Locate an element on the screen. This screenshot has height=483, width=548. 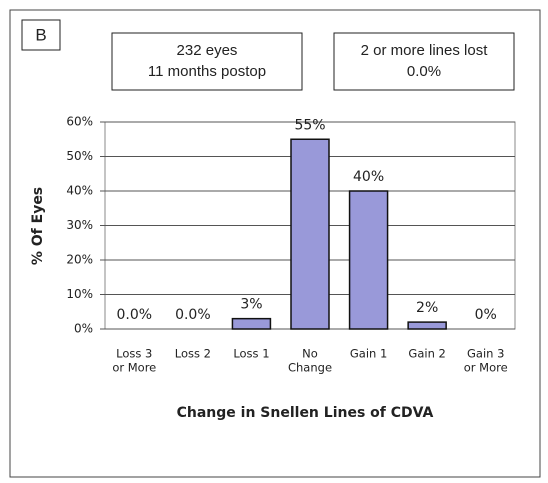
x-tick-label: Loss 3 is located at coordinates (134, 354).